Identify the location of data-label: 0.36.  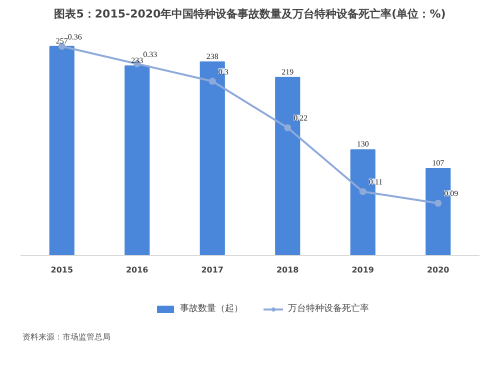
(75, 37).